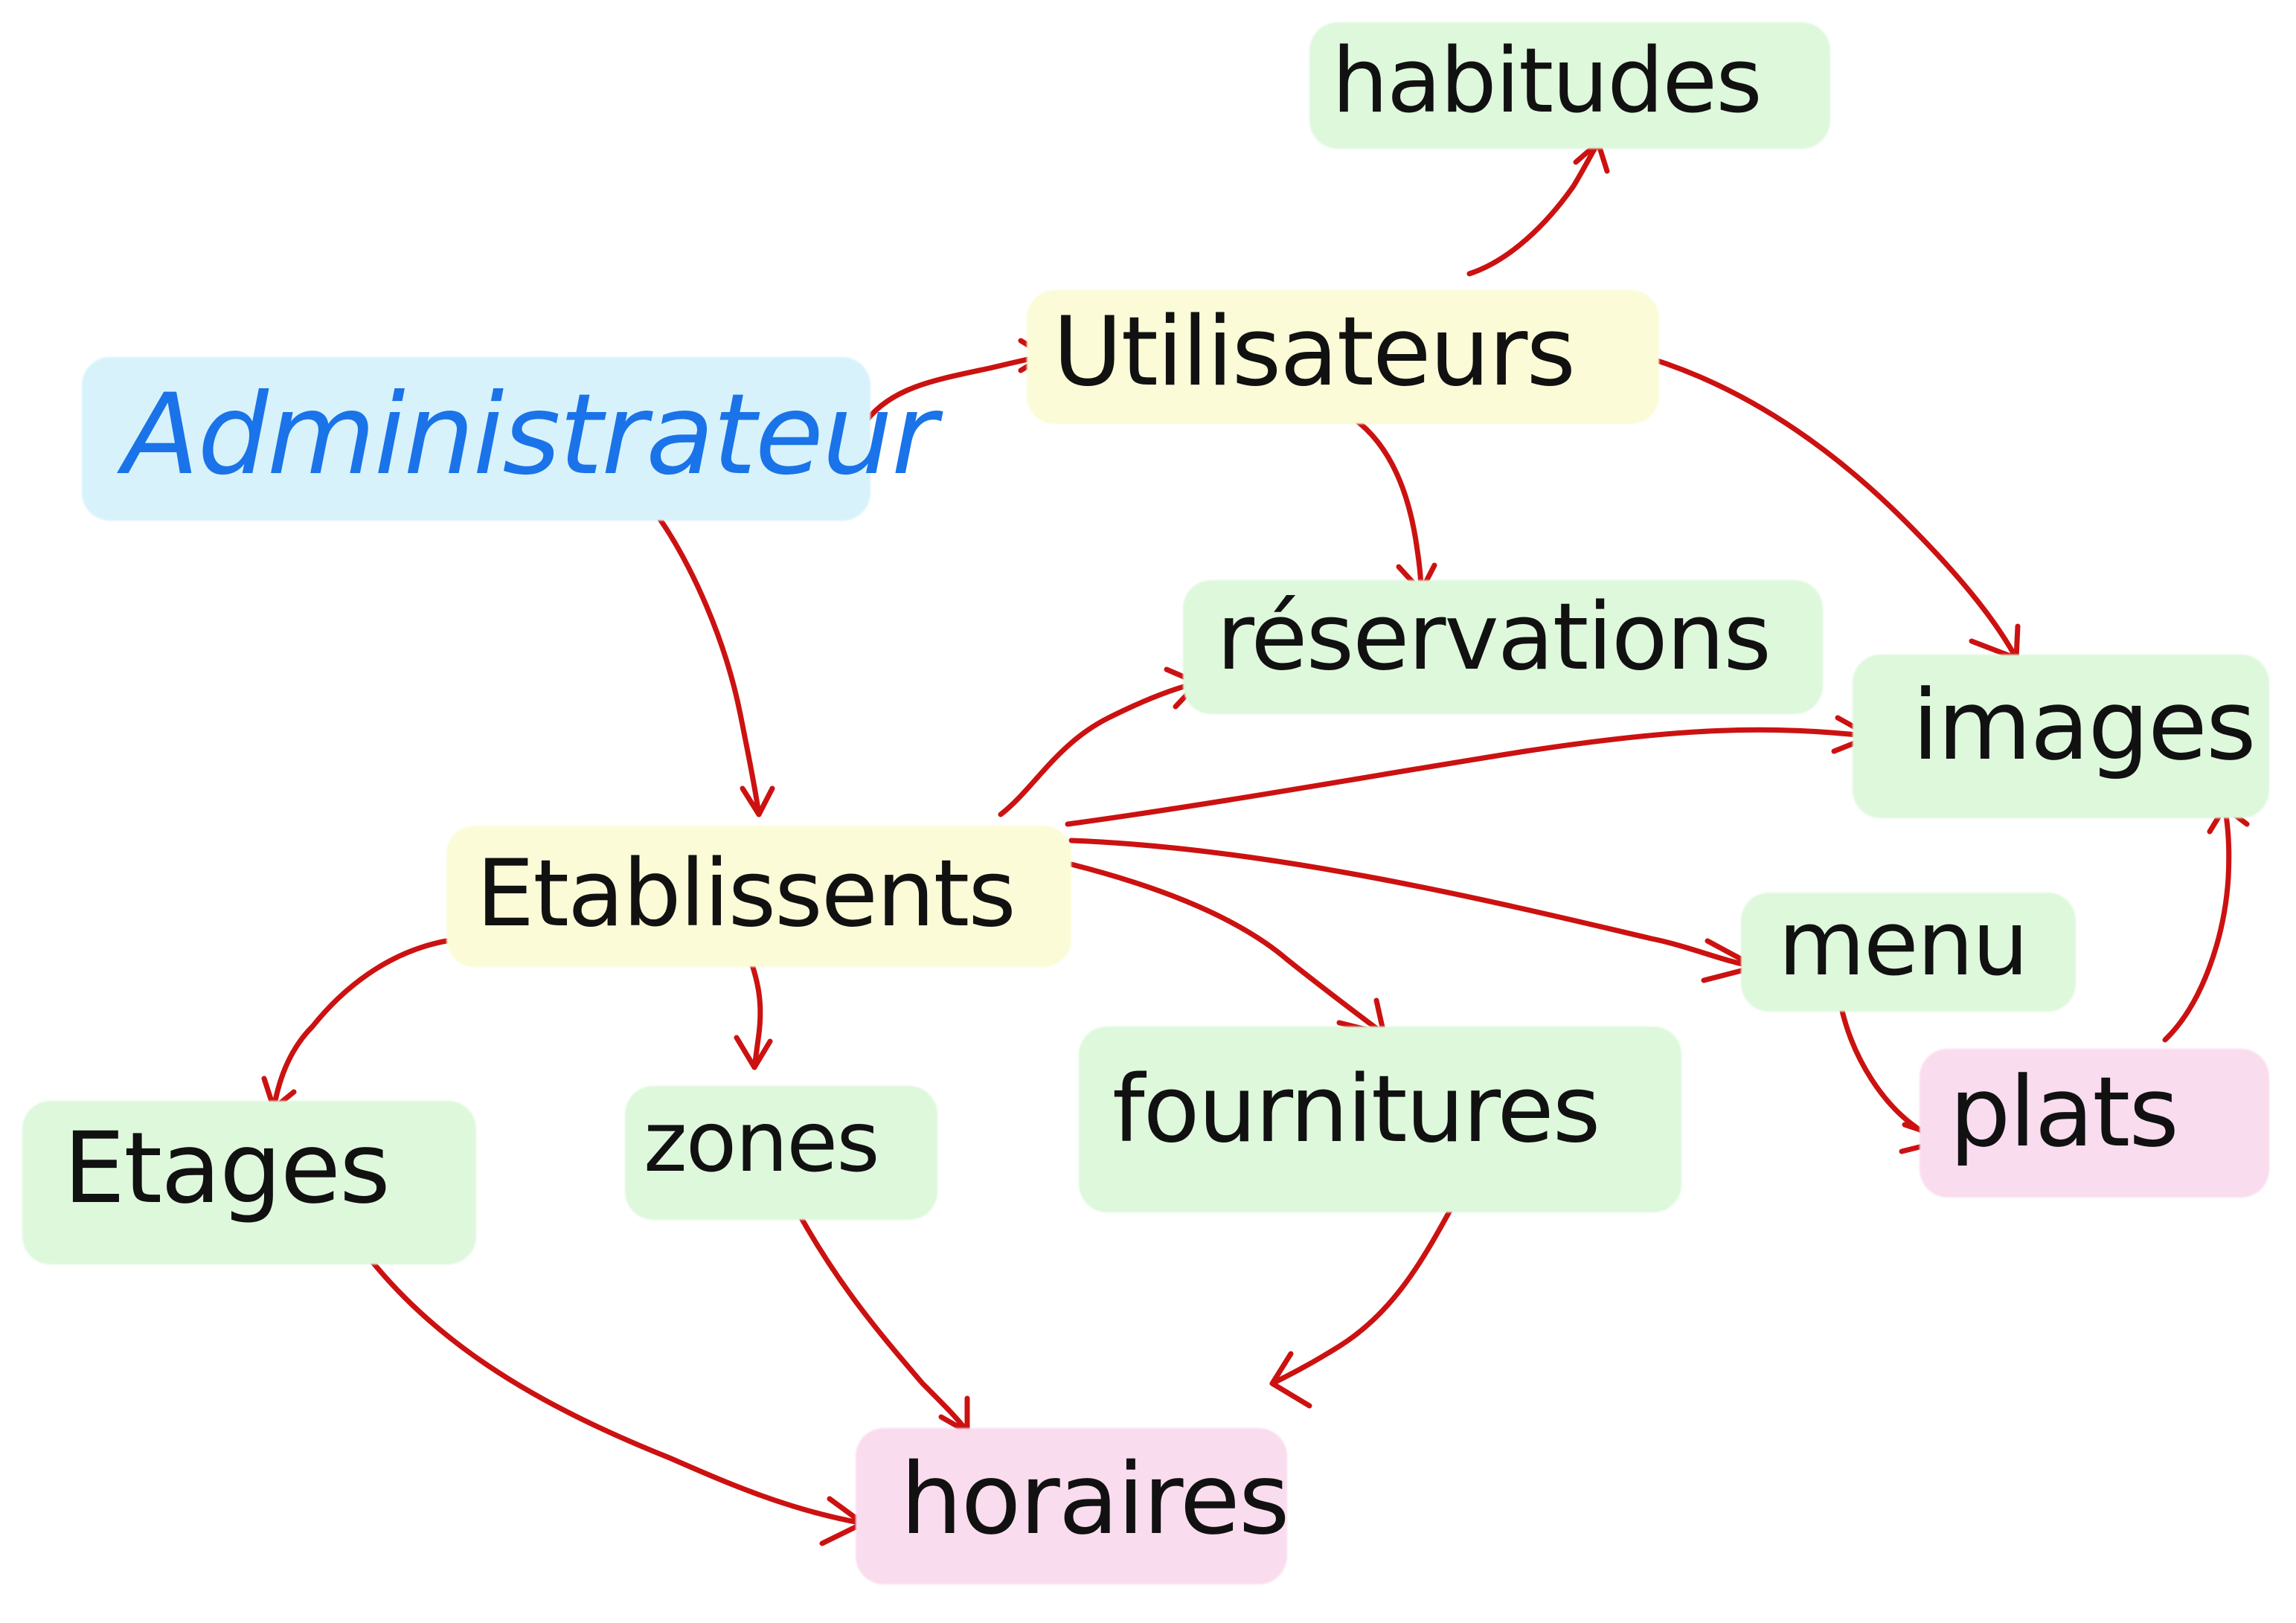  Describe the element at coordinates (878, 1315) in the screenshot. I see `edge-zones-to-horaires` at that location.